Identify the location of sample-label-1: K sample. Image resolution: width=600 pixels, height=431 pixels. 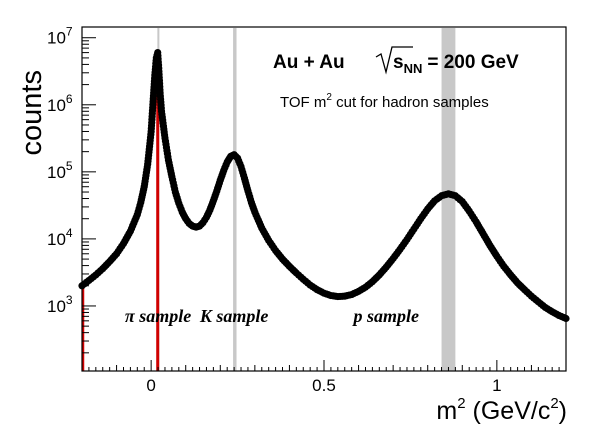
(234, 316).